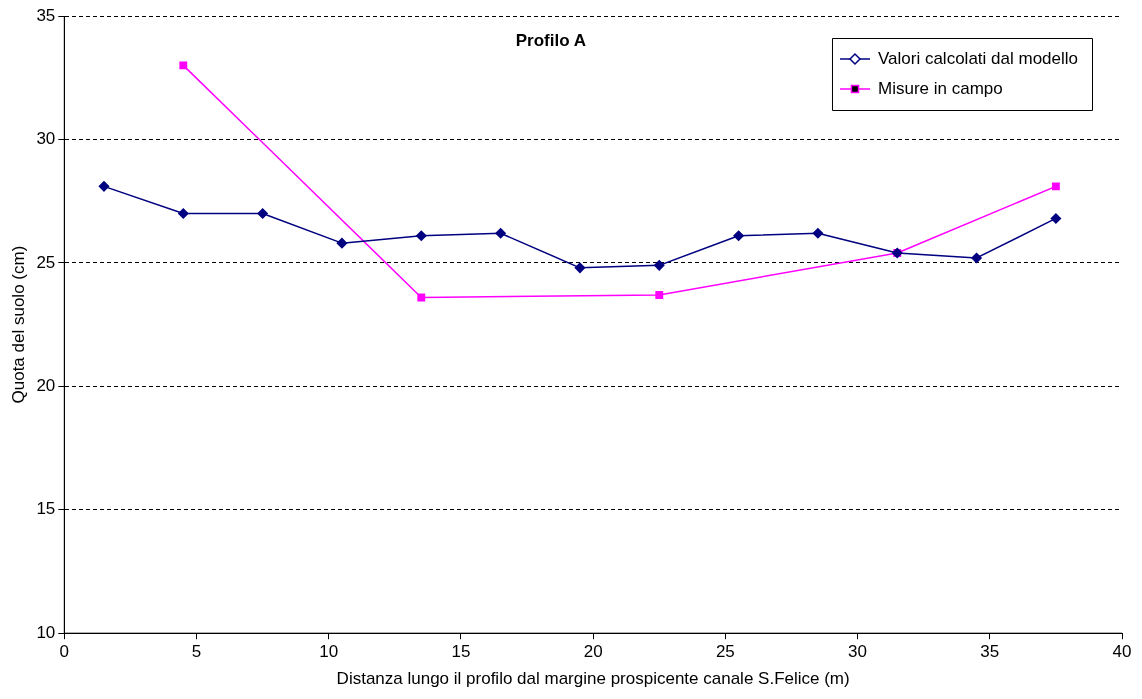  Describe the element at coordinates (593, 679) in the screenshot. I see `x-axis-title: Distanza lungo il profilo dal margine prospicente canale S.Felice (m)` at that location.